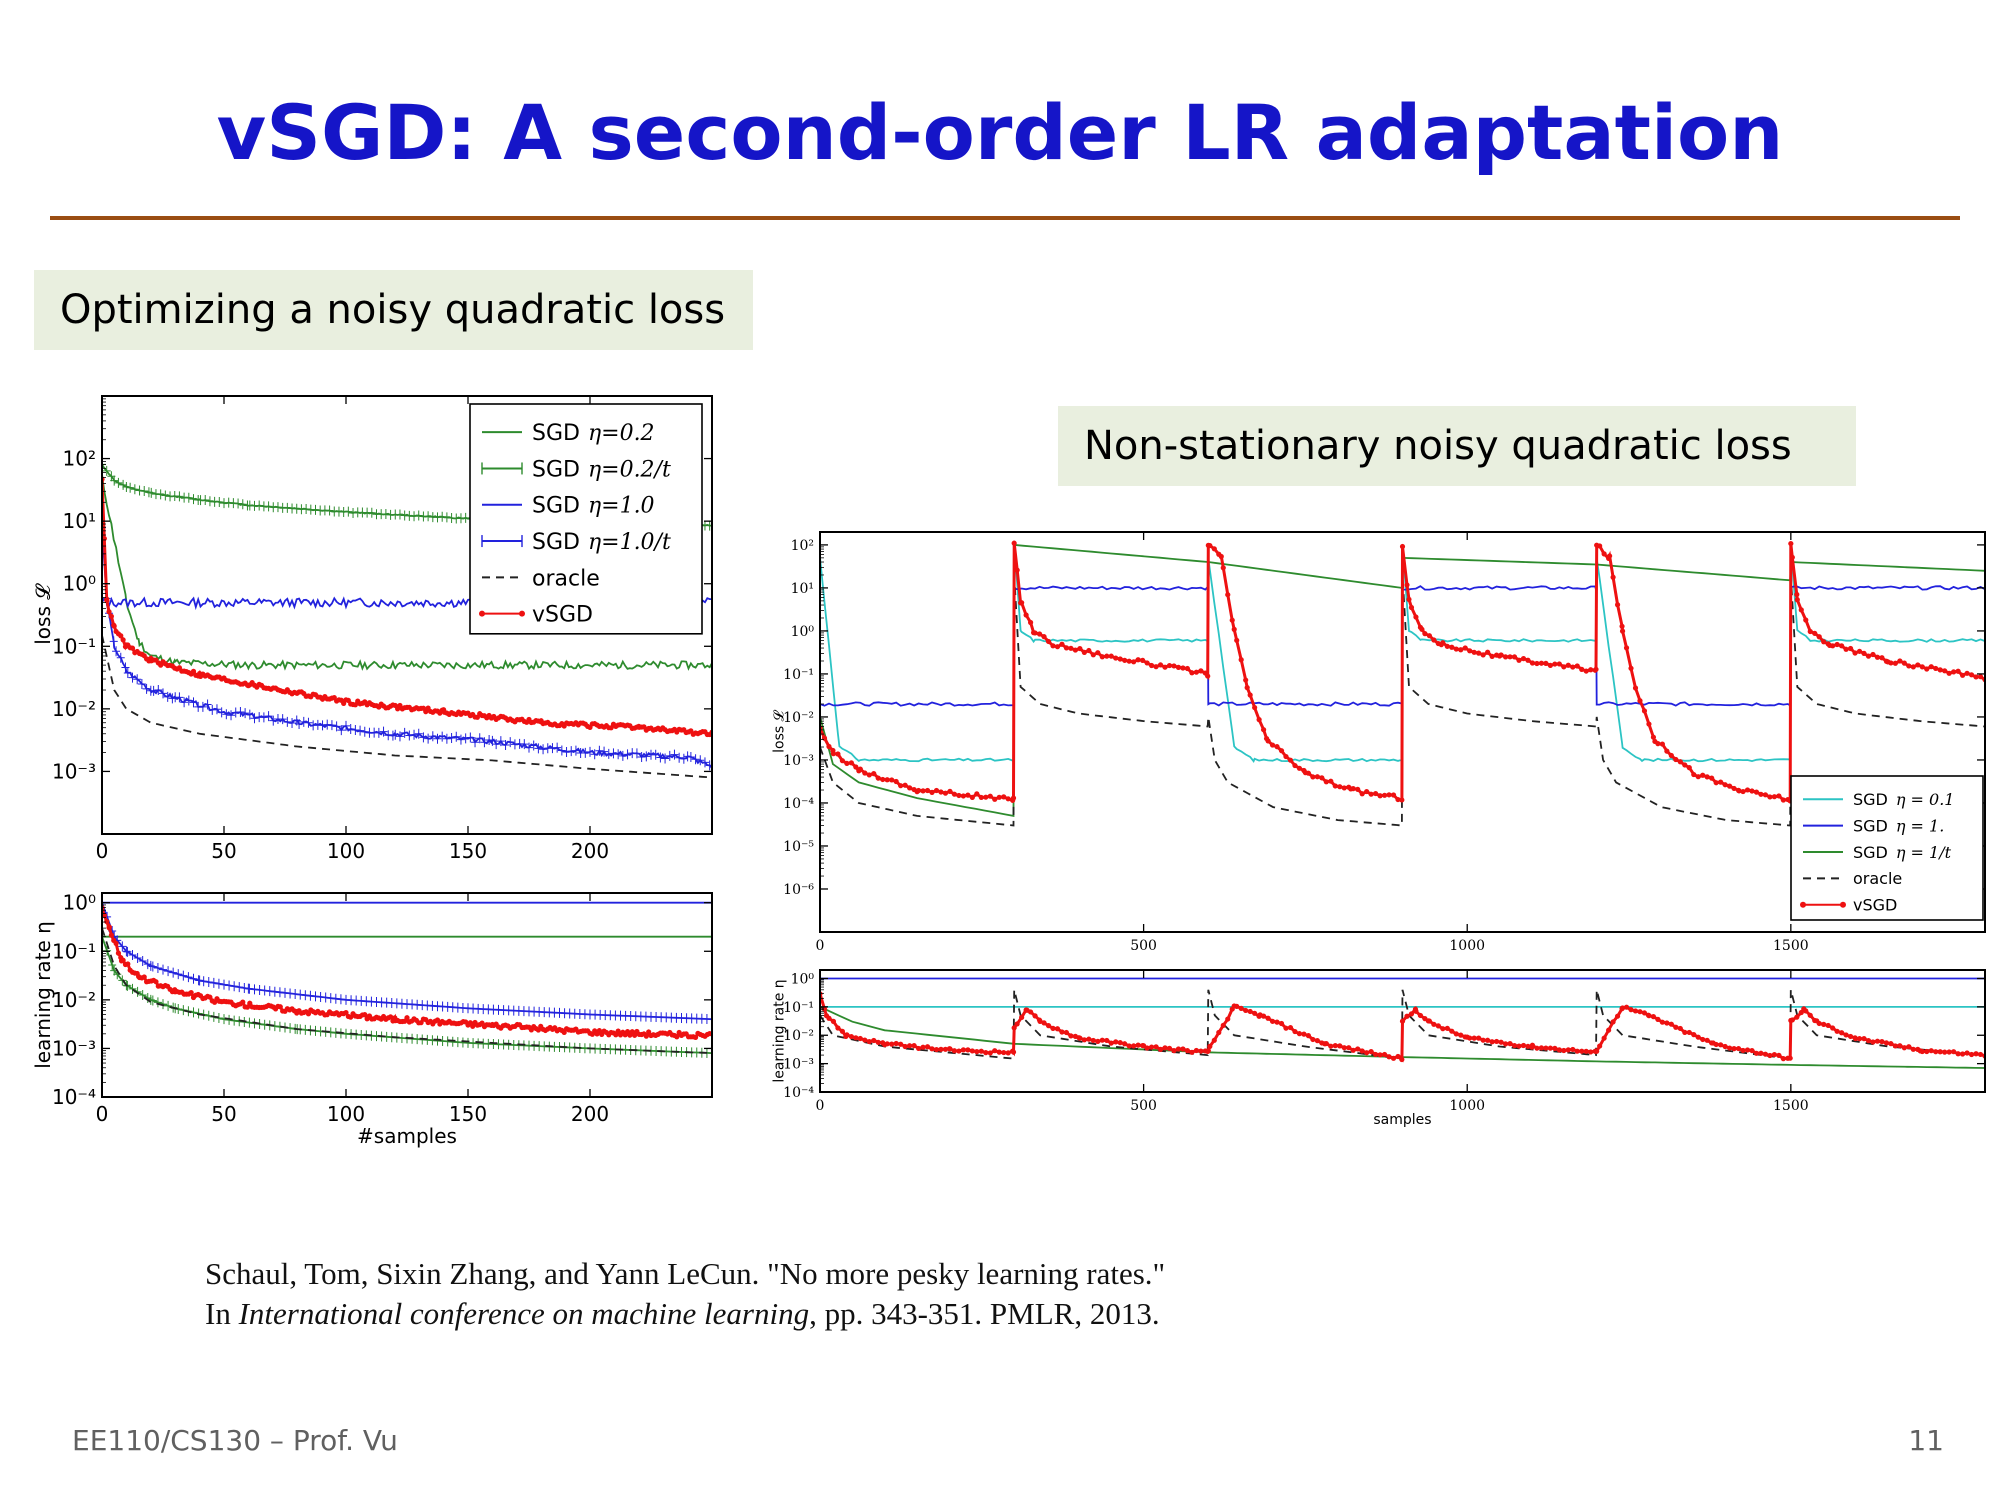  I want to click on plot-area, so click(407, 995).